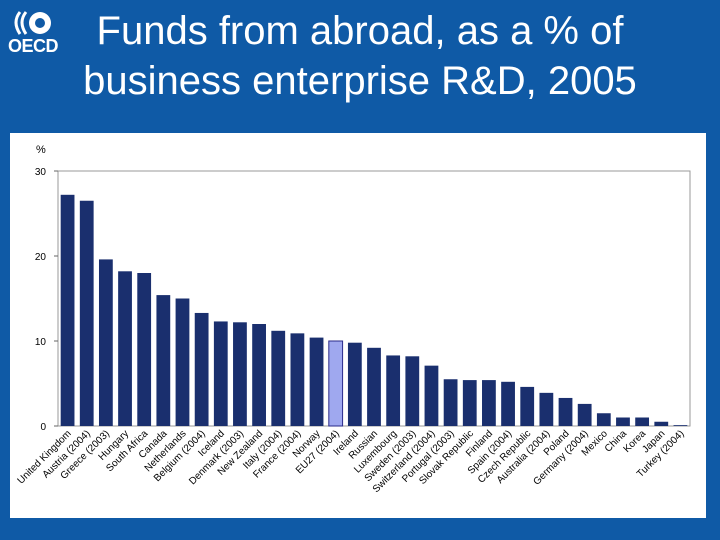  Describe the element at coordinates (360, 31) in the screenshot. I see `title-line-1: Funds from abroad, as a % of` at that location.